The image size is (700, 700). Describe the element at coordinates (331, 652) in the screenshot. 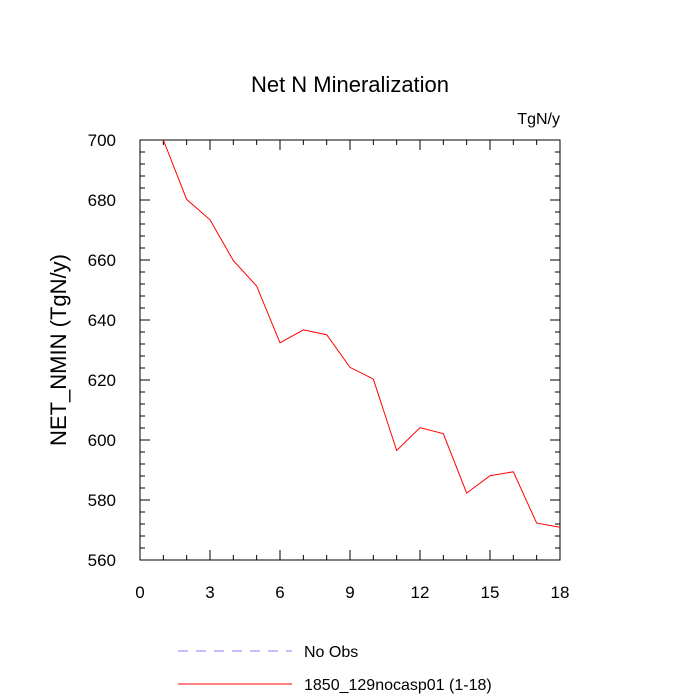

I see `legend-label-no-obs: No Obs` at that location.